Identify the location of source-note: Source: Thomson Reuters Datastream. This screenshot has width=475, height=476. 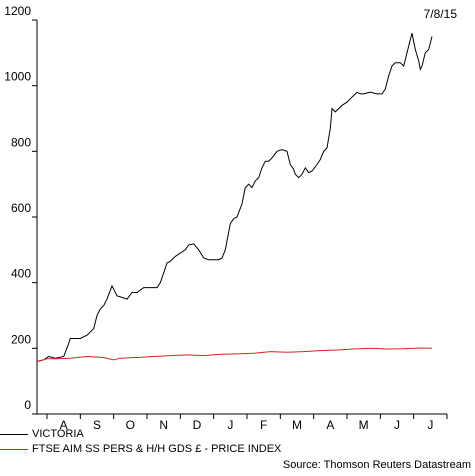
(376, 465).